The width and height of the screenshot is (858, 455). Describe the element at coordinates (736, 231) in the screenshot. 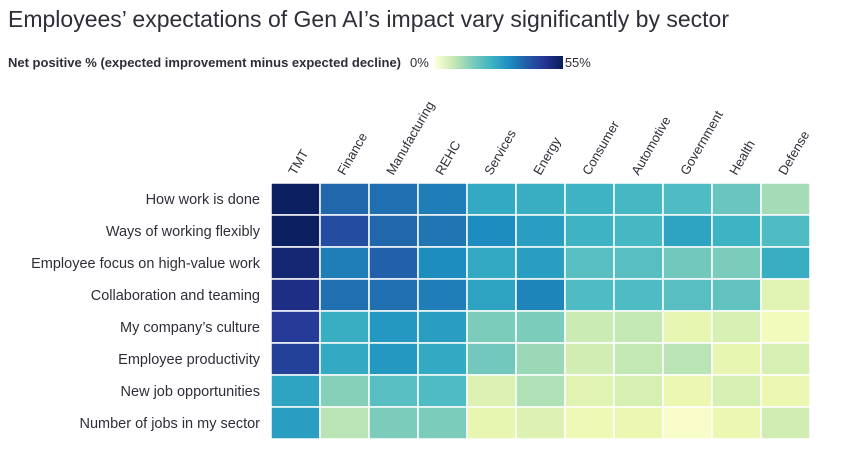

I see `heatmap-cell-ways-of-working-flexibly-health` at that location.